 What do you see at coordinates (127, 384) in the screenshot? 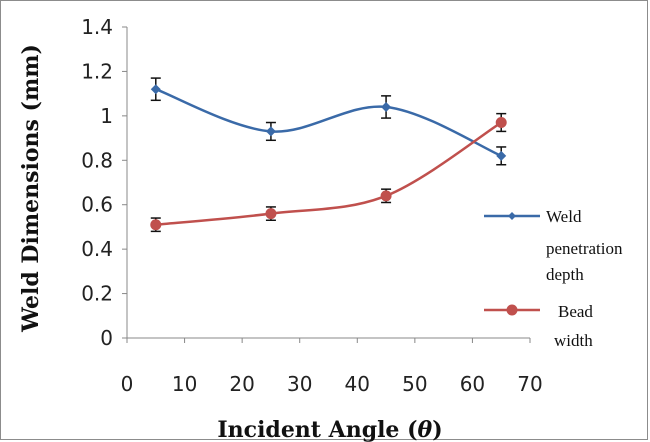
I see `x-tick-label: 0` at bounding box center [127, 384].